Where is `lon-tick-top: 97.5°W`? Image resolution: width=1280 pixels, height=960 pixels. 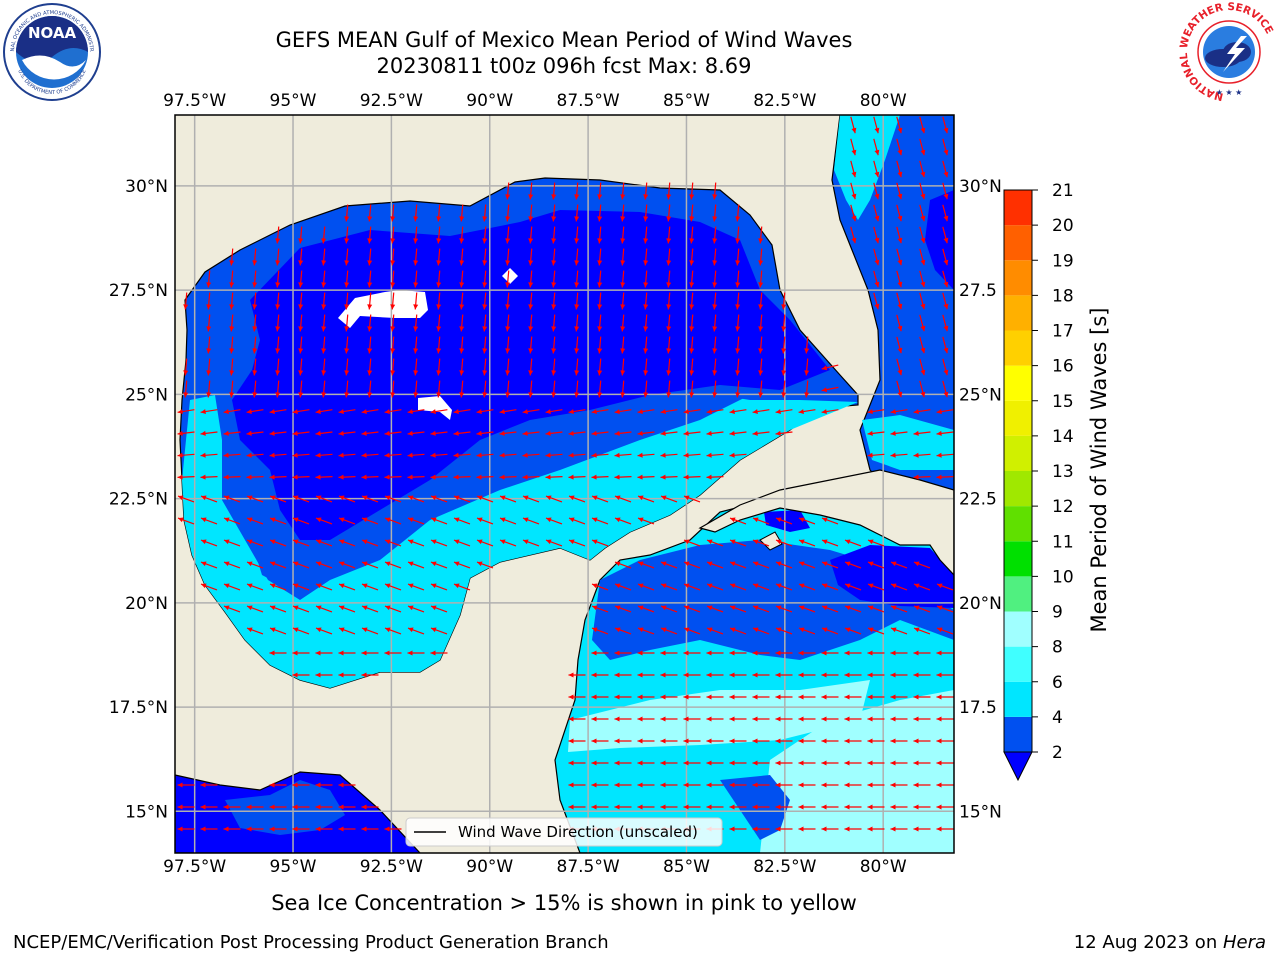 lon-tick-top: 97.5°W is located at coordinates (194, 101).